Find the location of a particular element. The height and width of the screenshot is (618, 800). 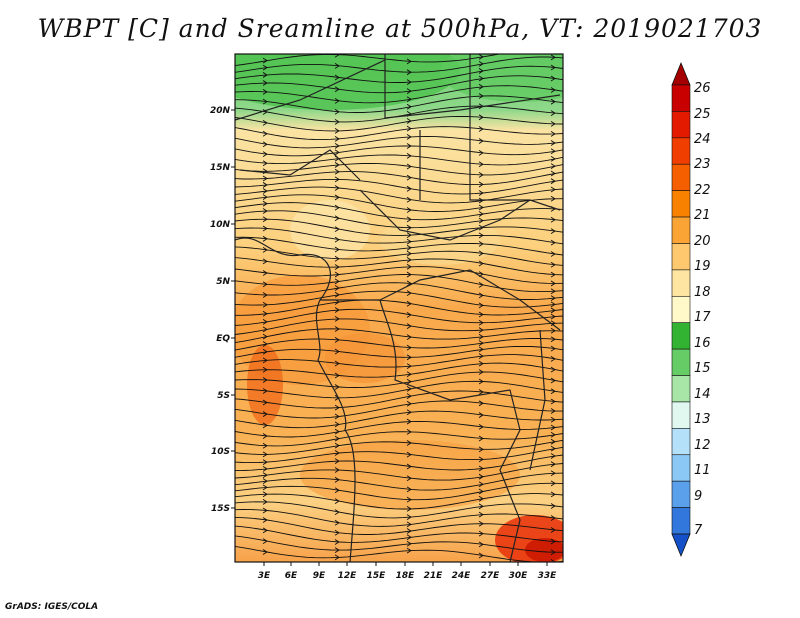

lon-label: 12E is located at coordinates (348, 576).